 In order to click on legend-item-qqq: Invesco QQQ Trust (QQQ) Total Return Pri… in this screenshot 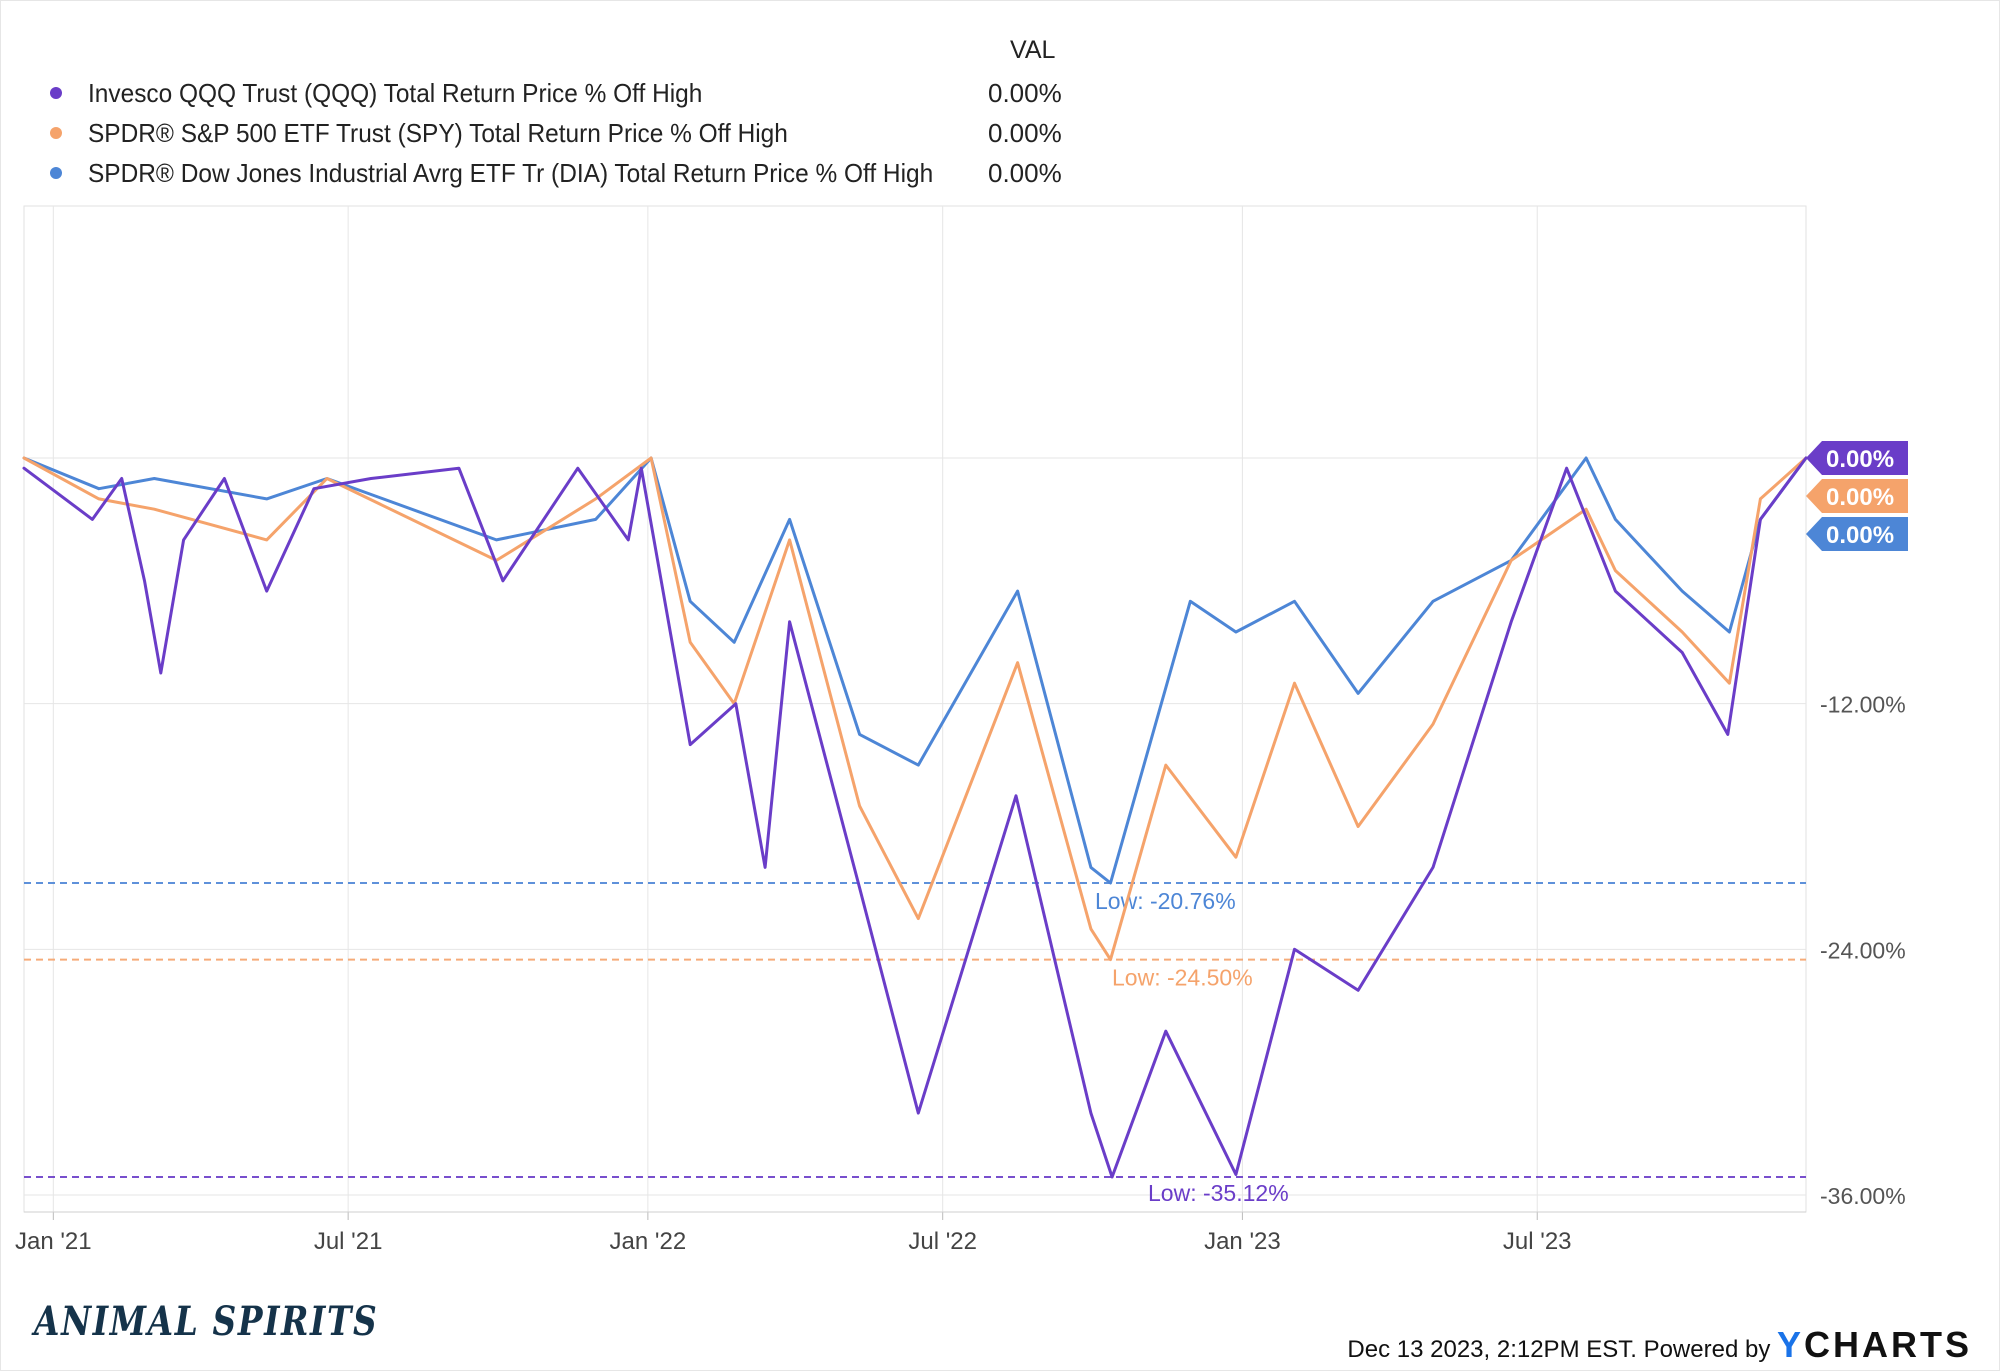, I will do `click(565, 94)`.